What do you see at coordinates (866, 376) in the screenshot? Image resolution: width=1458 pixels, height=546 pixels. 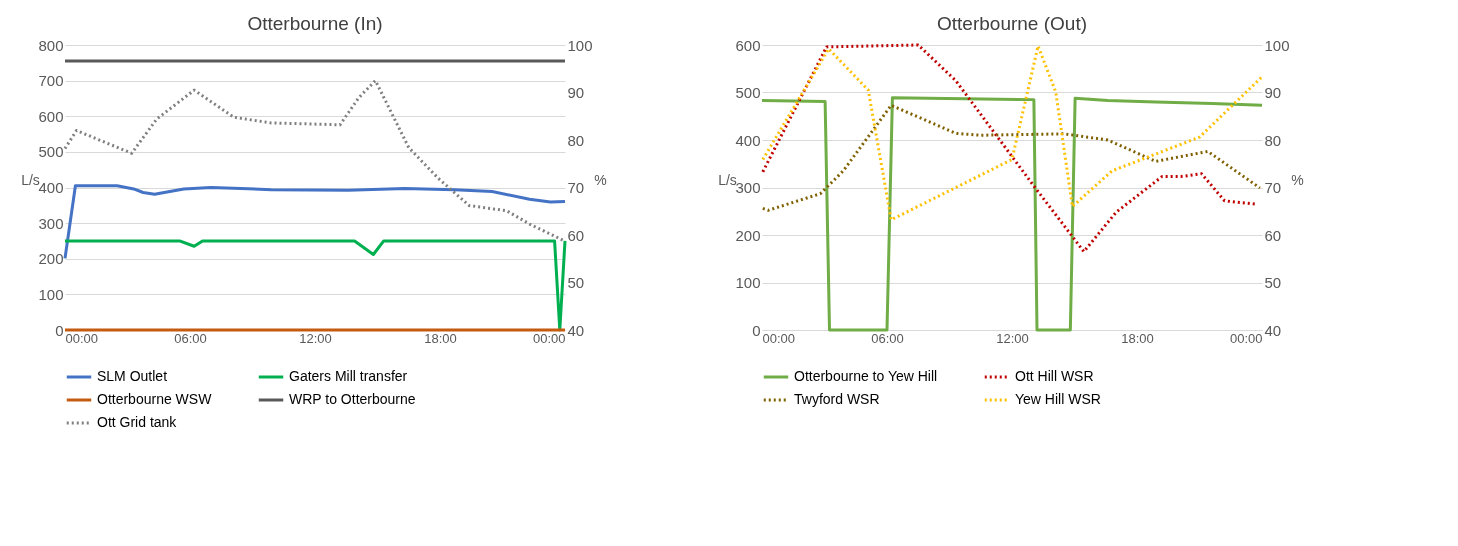 I see `legend-label: Otterbourne to Yew Hill` at bounding box center [866, 376].